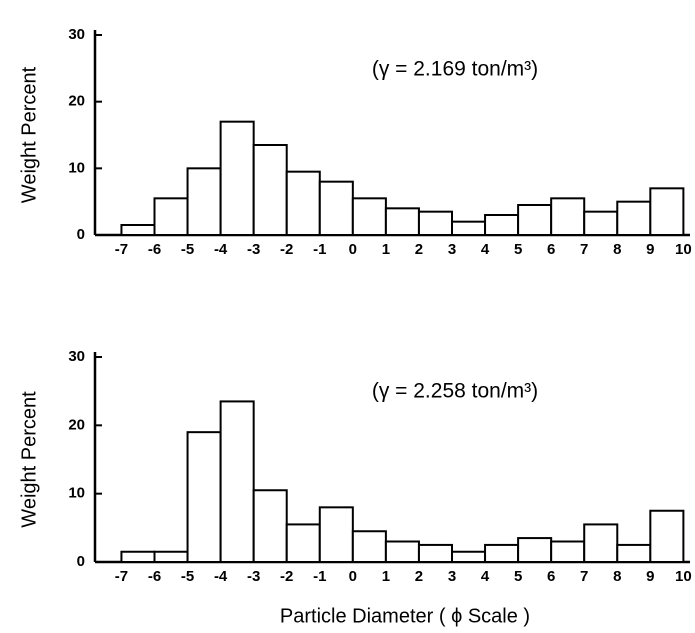  Describe the element at coordinates (405, 616) in the screenshot. I see `x-axis-label: Particle Diameter ( ϕ Scale )` at that location.